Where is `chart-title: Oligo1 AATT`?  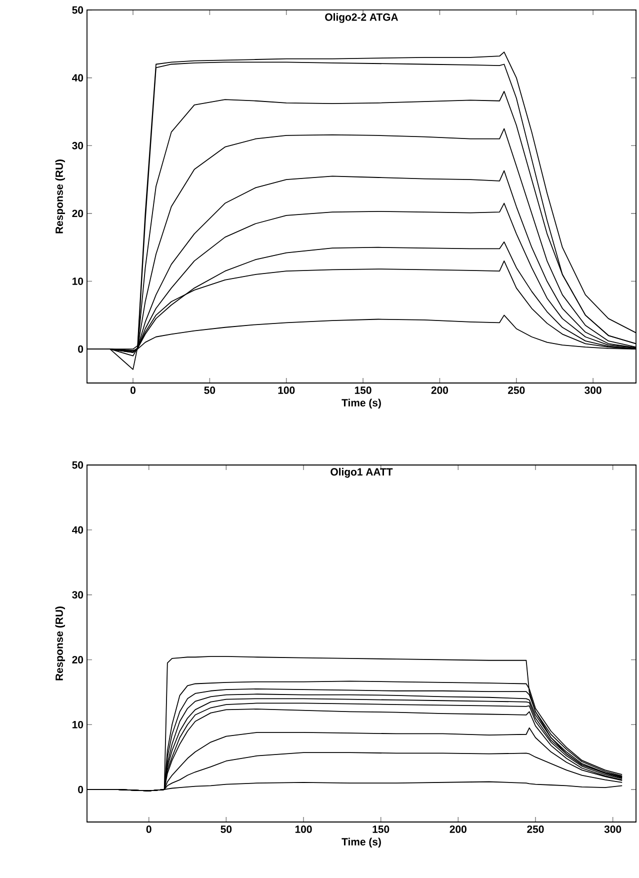 chart-title: Oligo1 AATT is located at coordinates (361, 473).